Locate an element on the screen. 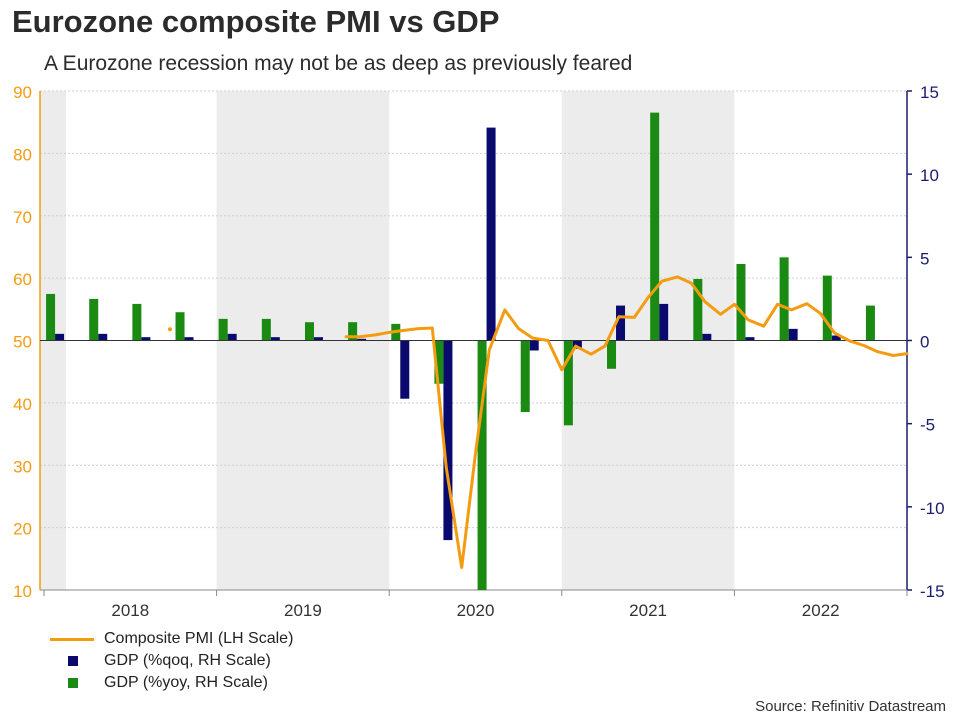 The height and width of the screenshot is (720, 960). bar-gdp-yoy-2019Q1 is located at coordinates (223, 329).